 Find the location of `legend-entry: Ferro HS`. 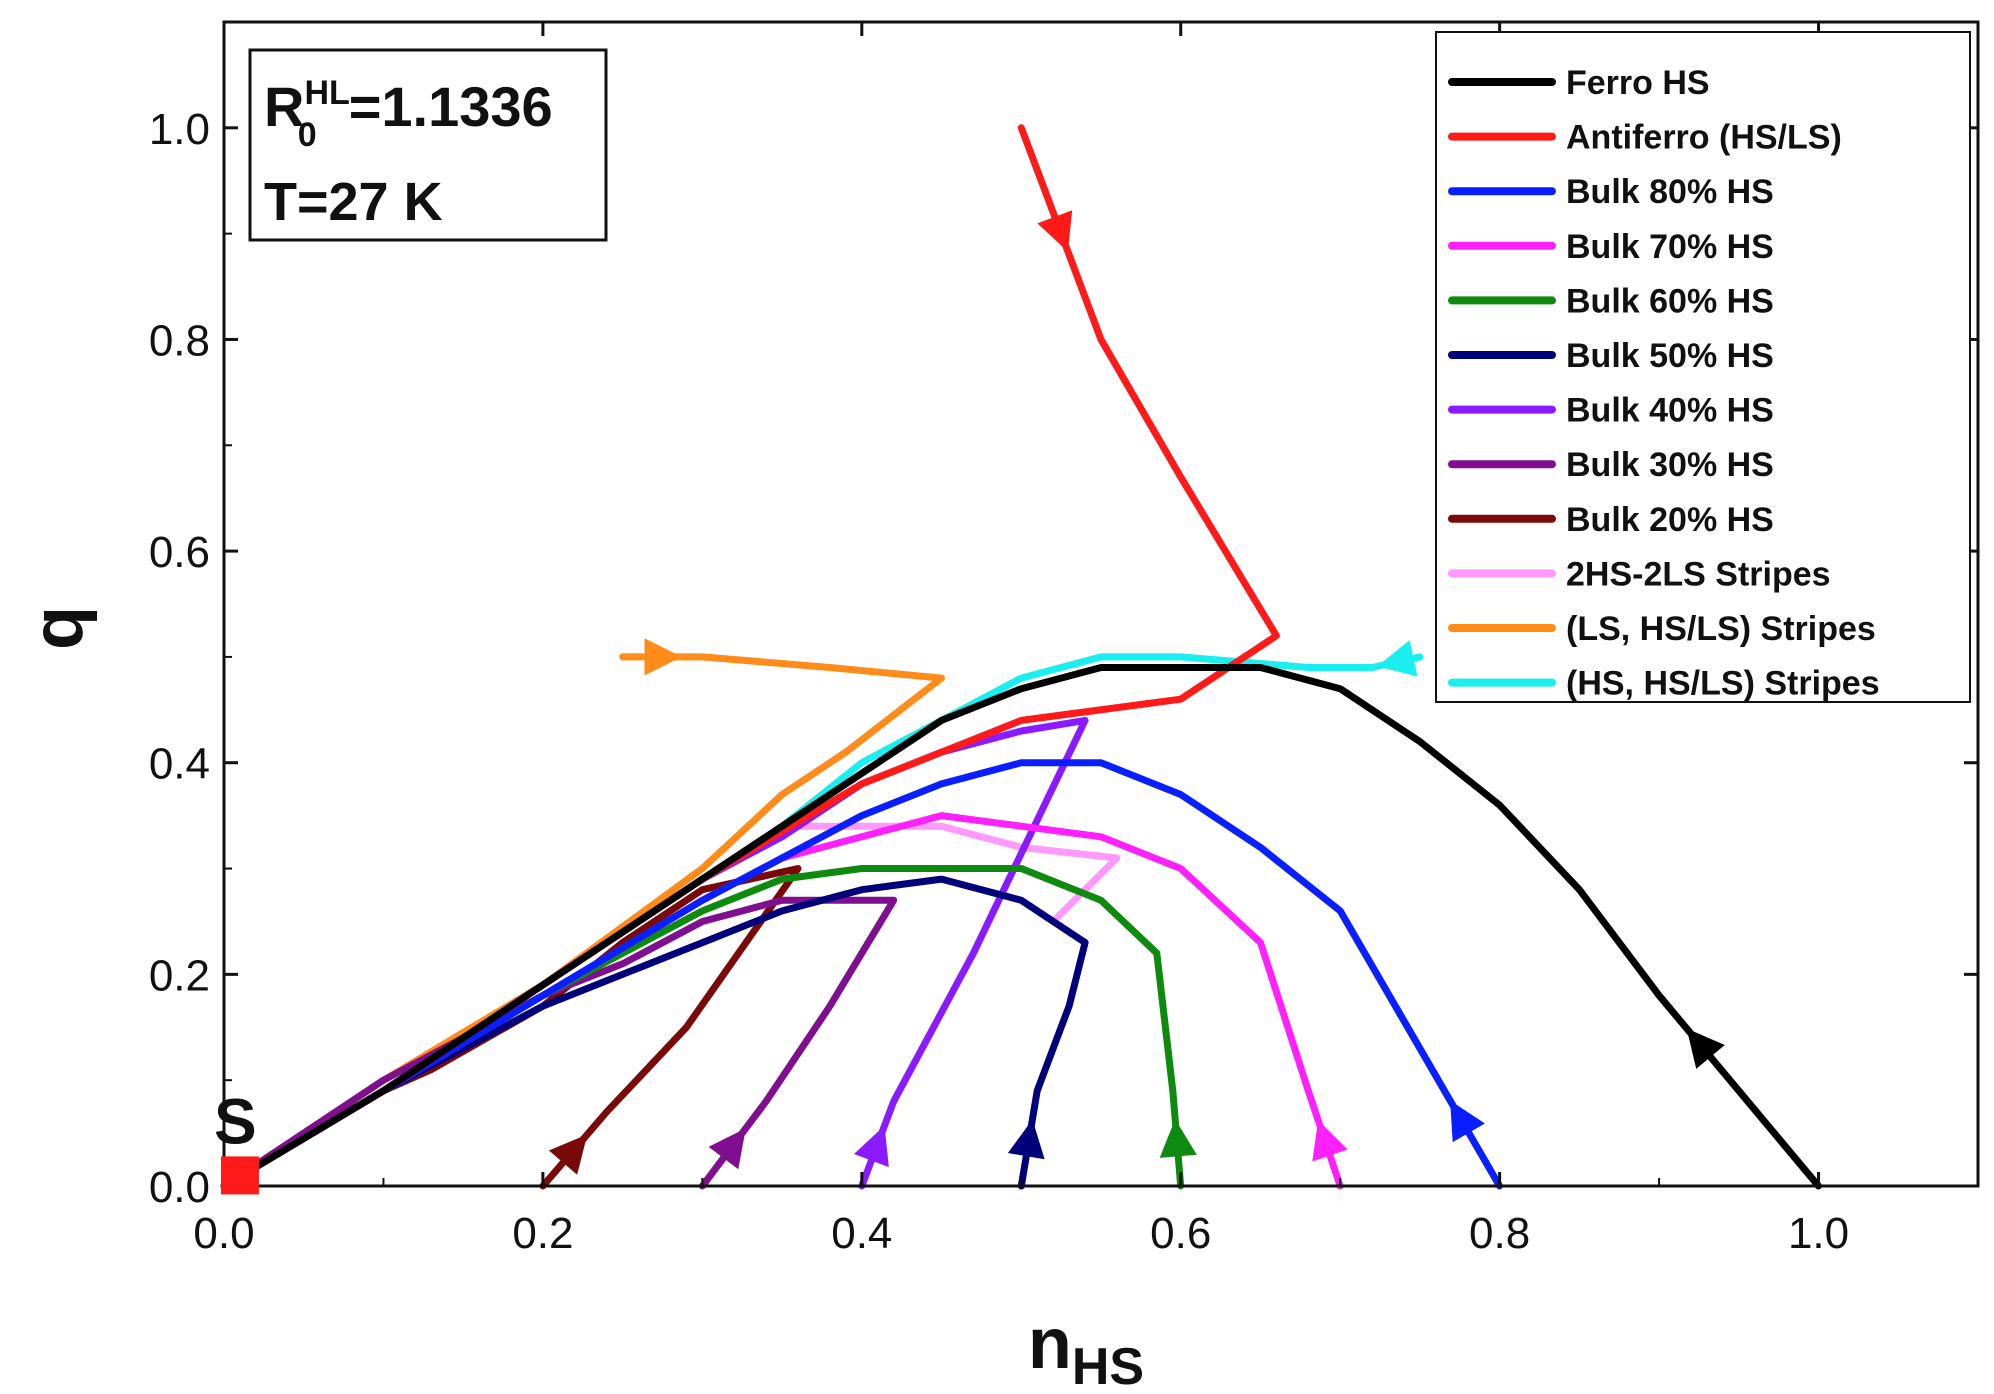

legend-entry: Ferro HS is located at coordinates (1579, 83).